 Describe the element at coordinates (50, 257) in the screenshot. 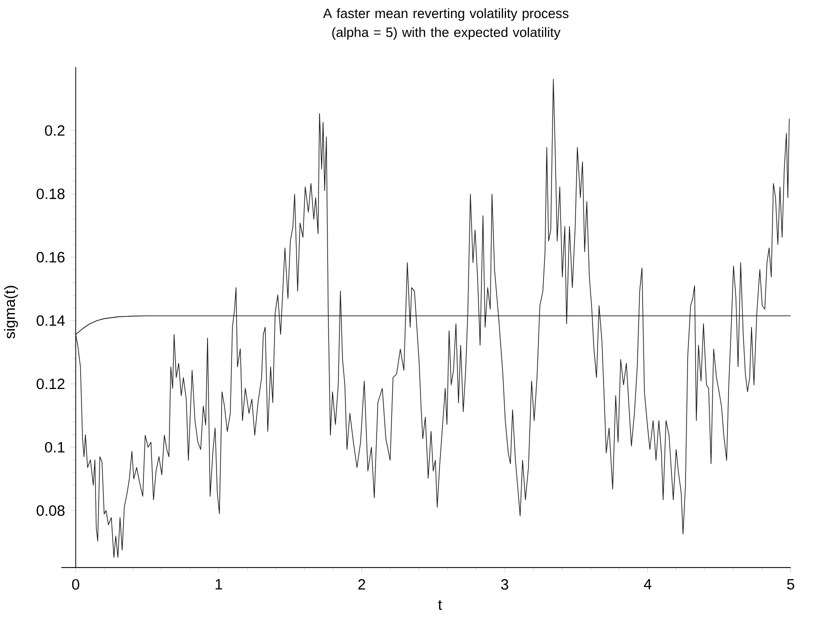

I see `y-tick-label: 0.16` at that location.